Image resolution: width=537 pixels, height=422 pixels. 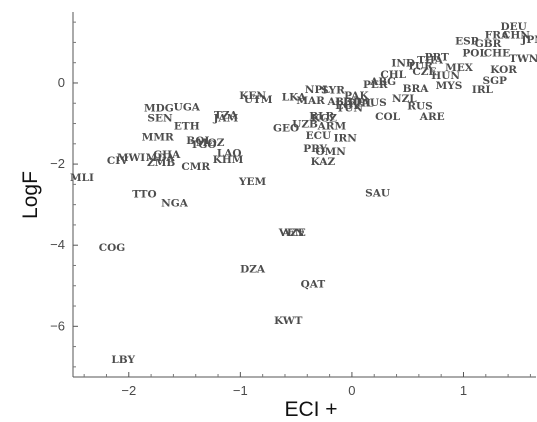 What do you see at coordinates (459, 68) in the screenshot?
I see `point-label-mex: MEX` at bounding box center [459, 68].